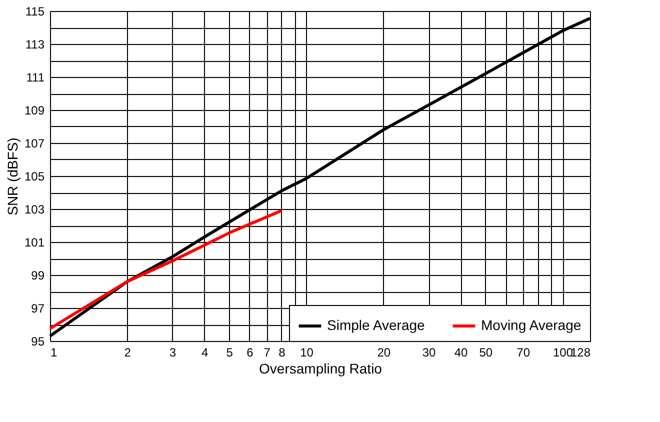  Describe the element at coordinates (34, 243) in the screenshot. I see `y-tick-label: 101` at that location.